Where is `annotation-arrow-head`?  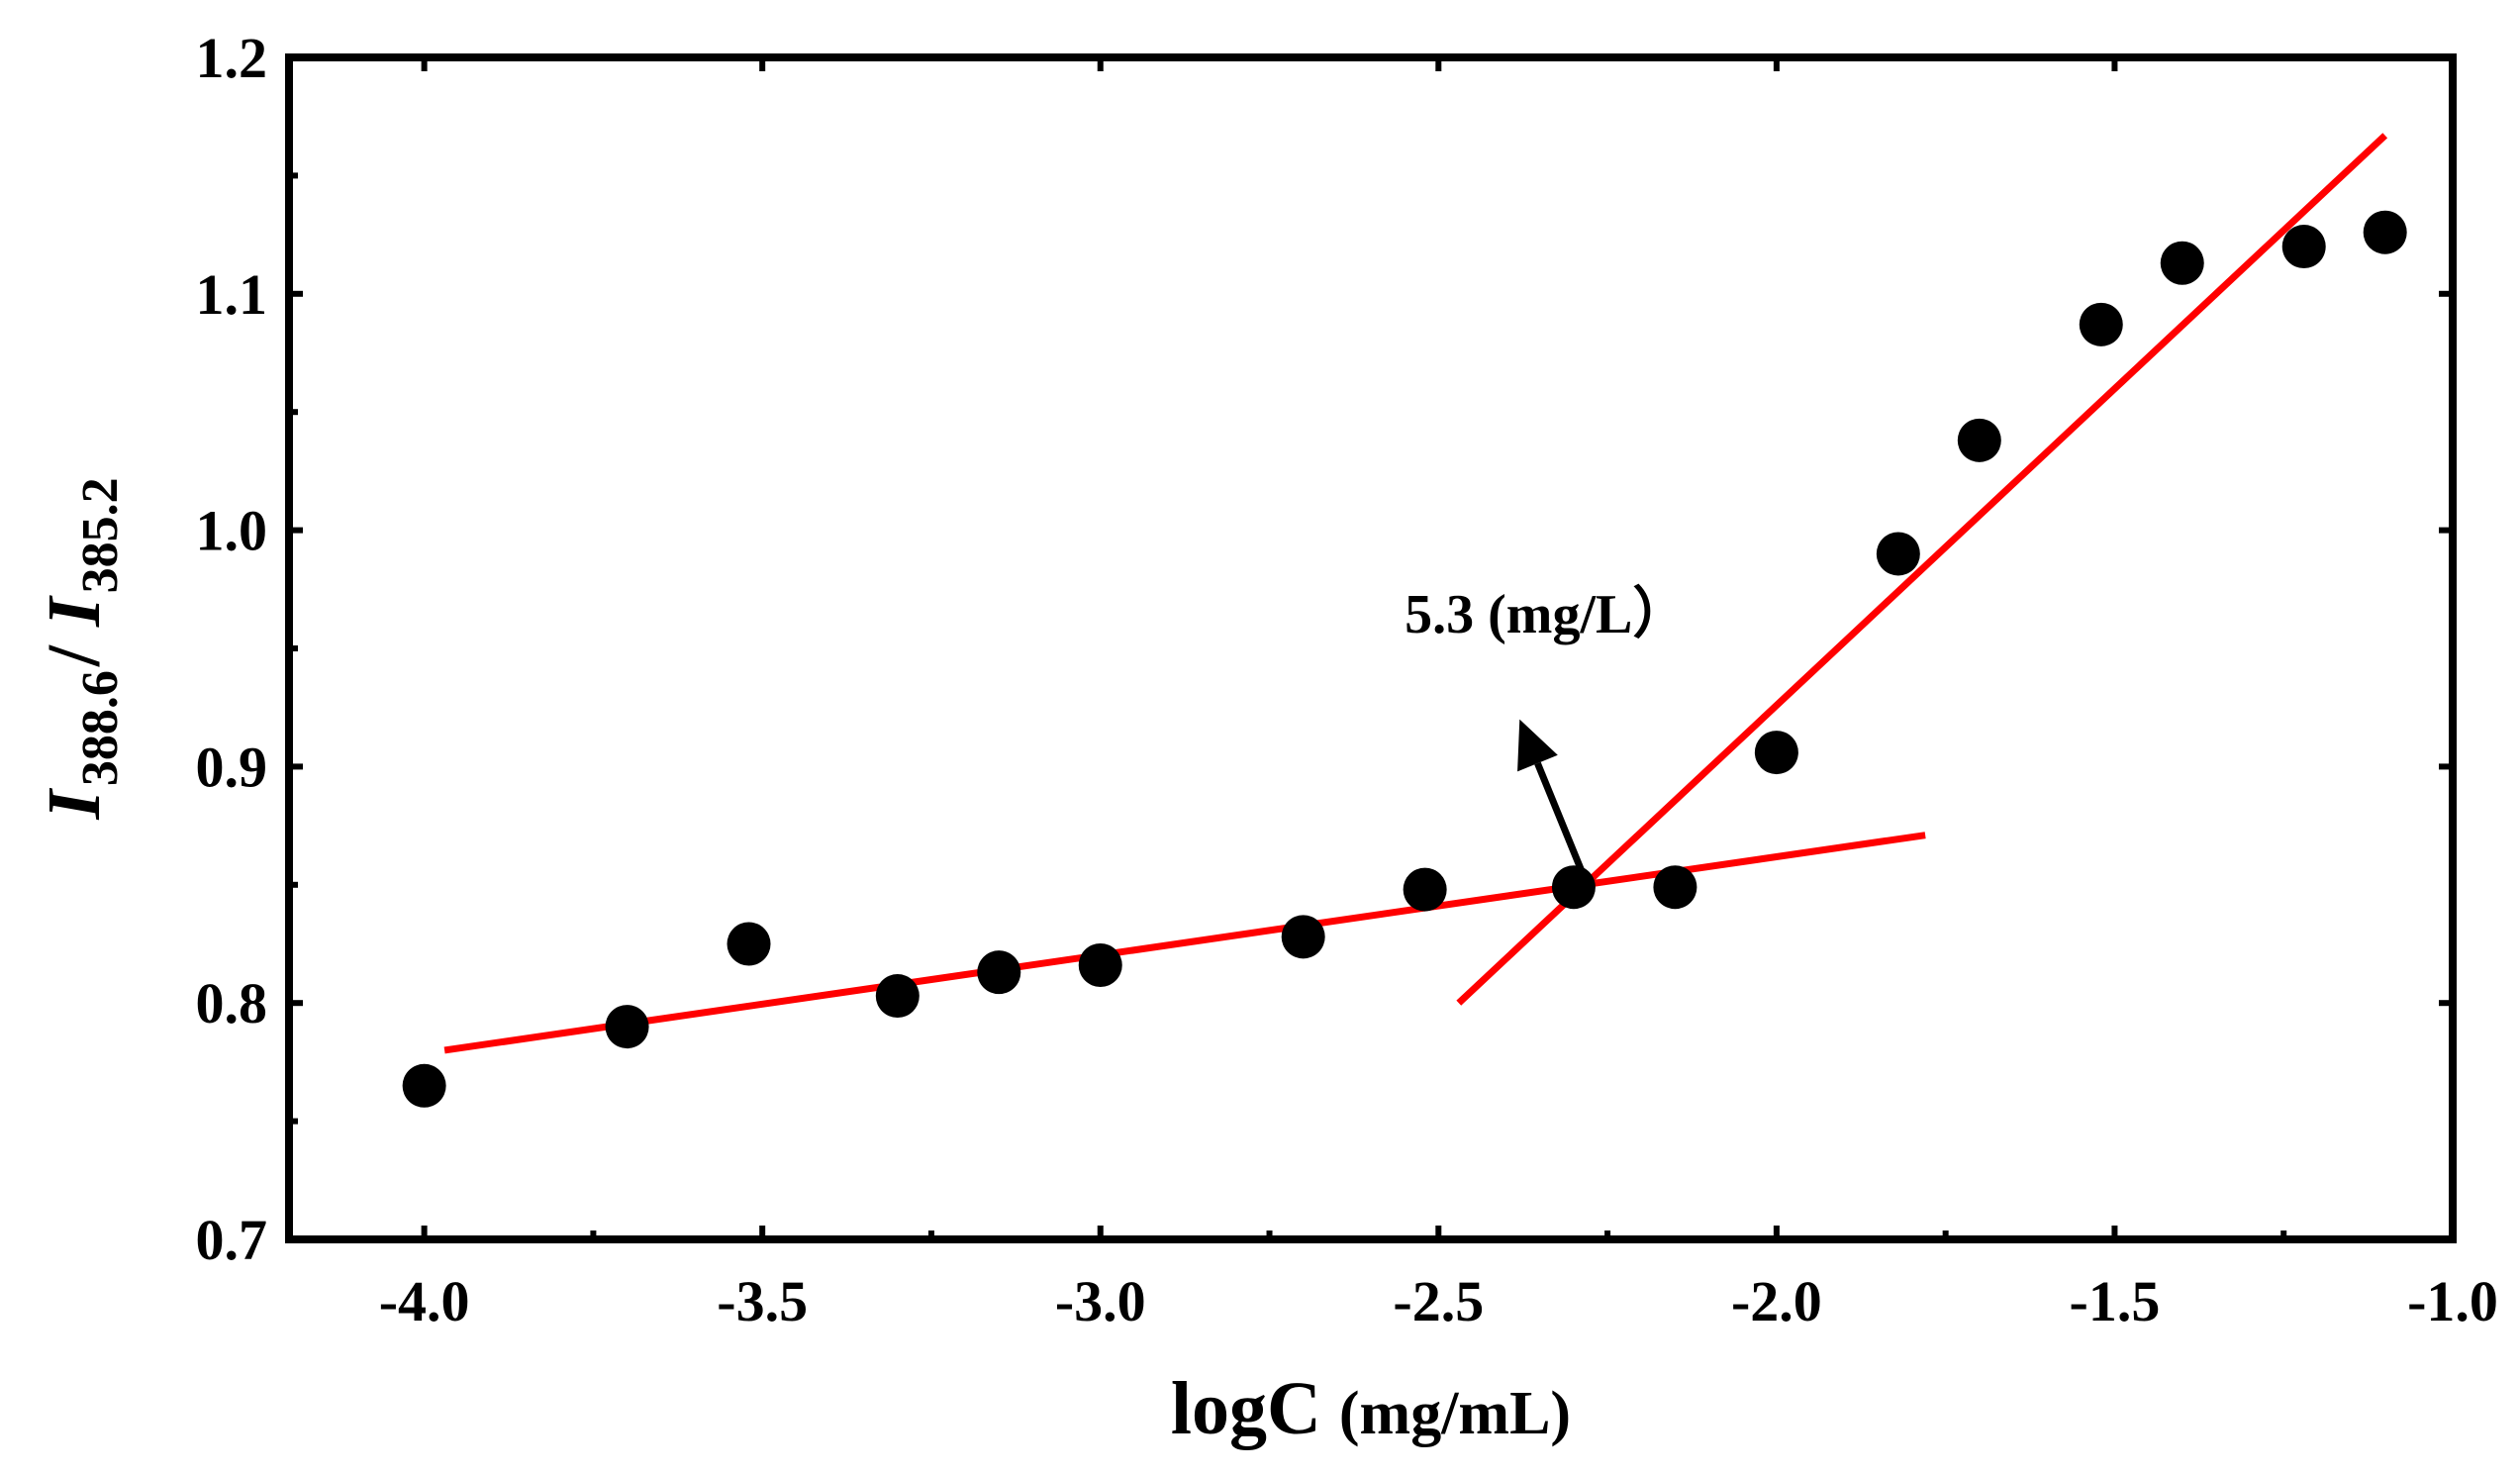 annotation-arrow-head is located at coordinates (1537, 746).